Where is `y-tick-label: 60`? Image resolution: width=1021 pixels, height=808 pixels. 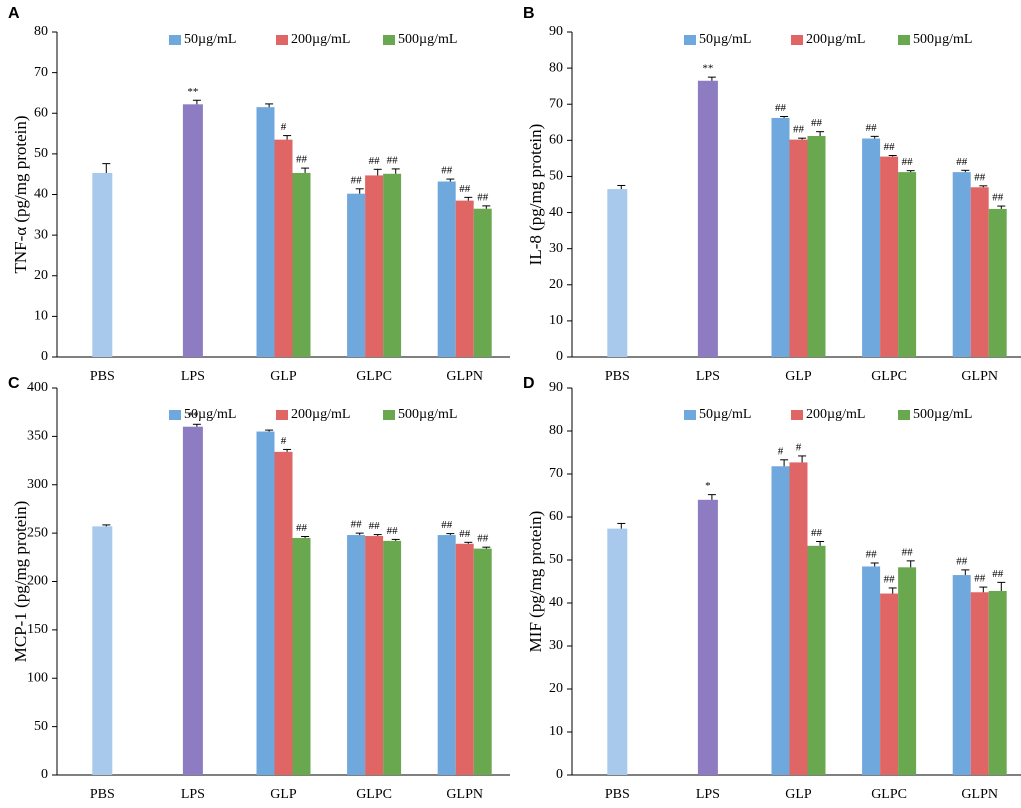 y-tick-label: 60 is located at coordinates (556, 516).